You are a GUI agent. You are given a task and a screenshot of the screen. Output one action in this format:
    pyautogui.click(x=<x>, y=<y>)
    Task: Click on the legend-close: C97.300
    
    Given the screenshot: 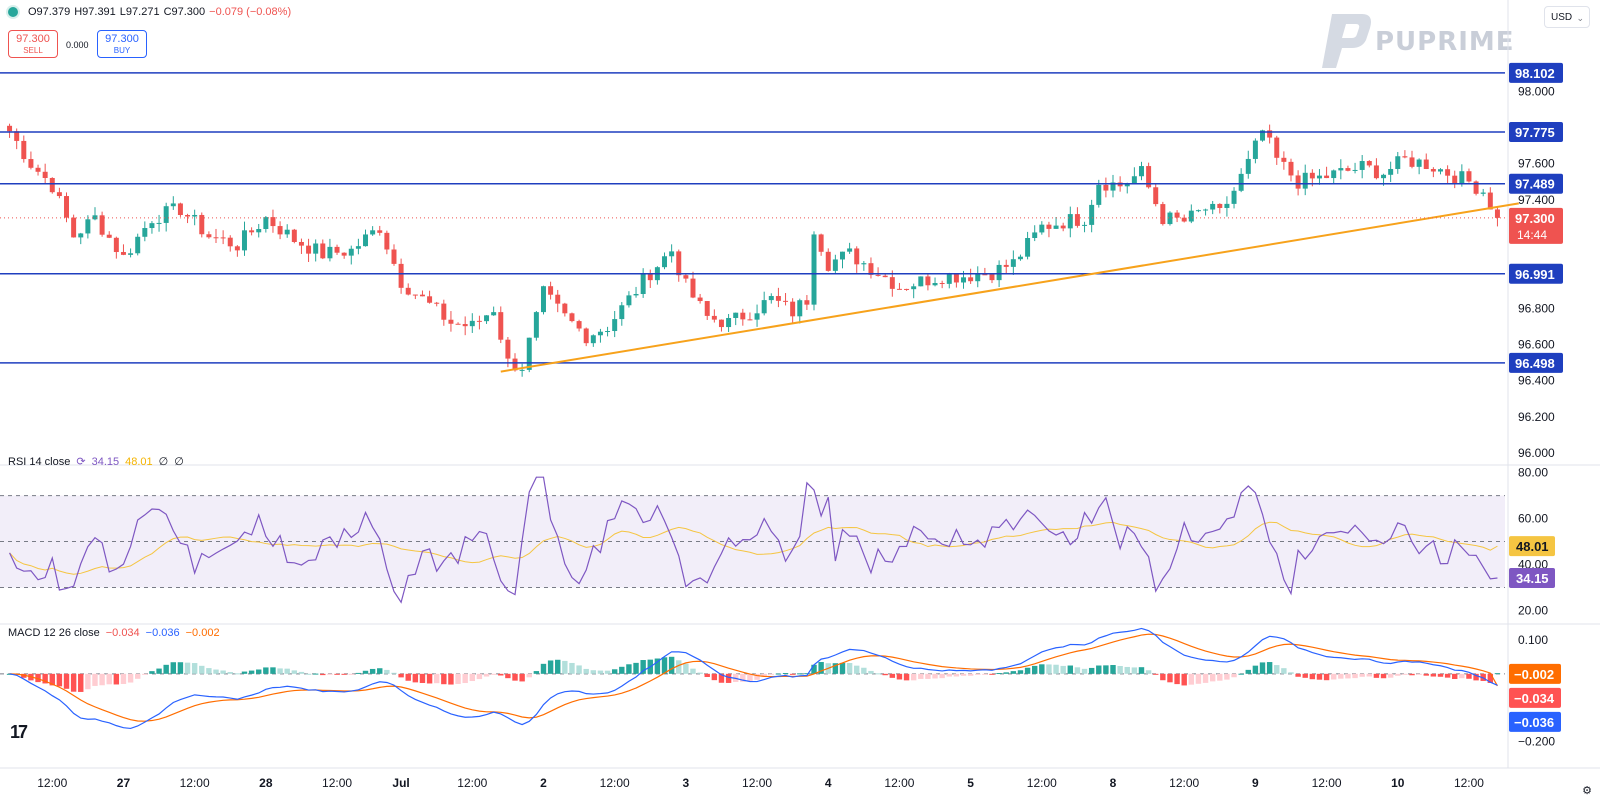 What is the action you would take?
    pyautogui.click(x=184, y=12)
    